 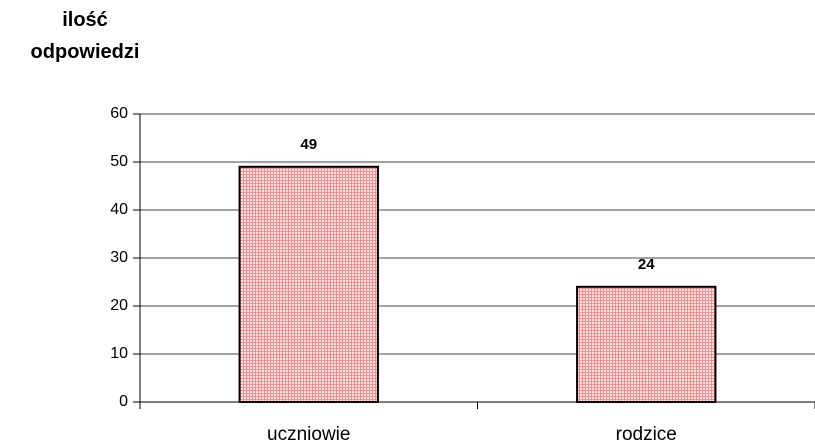 I want to click on y-tick-label: 50, so click(x=119, y=161).